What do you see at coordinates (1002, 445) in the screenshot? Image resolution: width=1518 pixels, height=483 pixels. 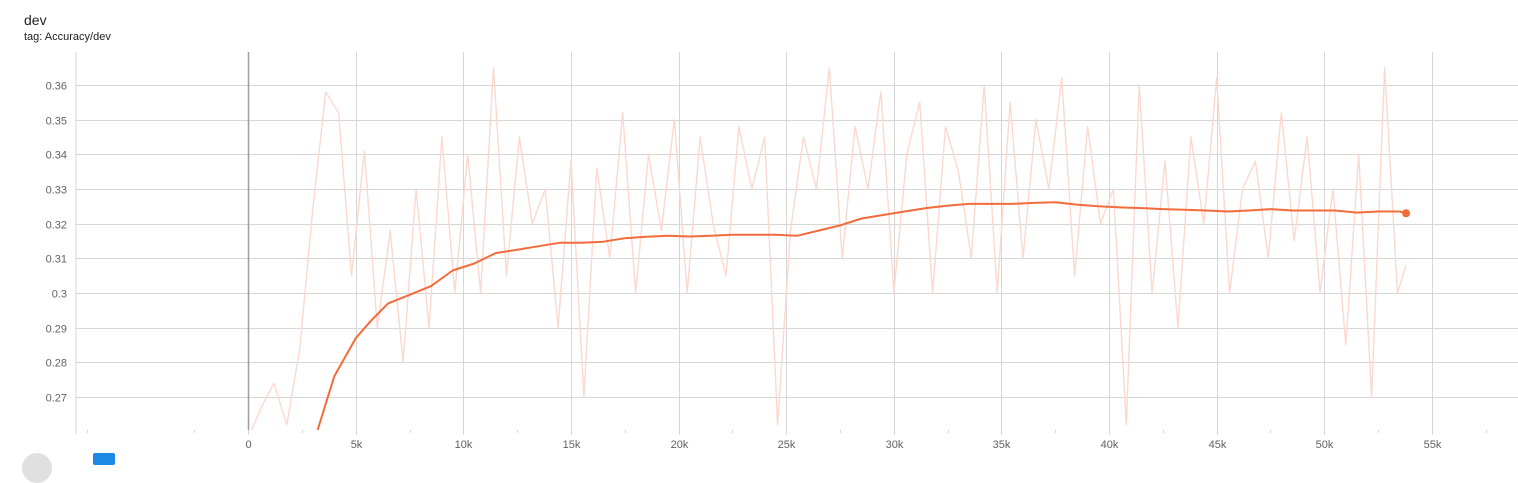 I see `x-tick-label: 35k` at bounding box center [1002, 445].